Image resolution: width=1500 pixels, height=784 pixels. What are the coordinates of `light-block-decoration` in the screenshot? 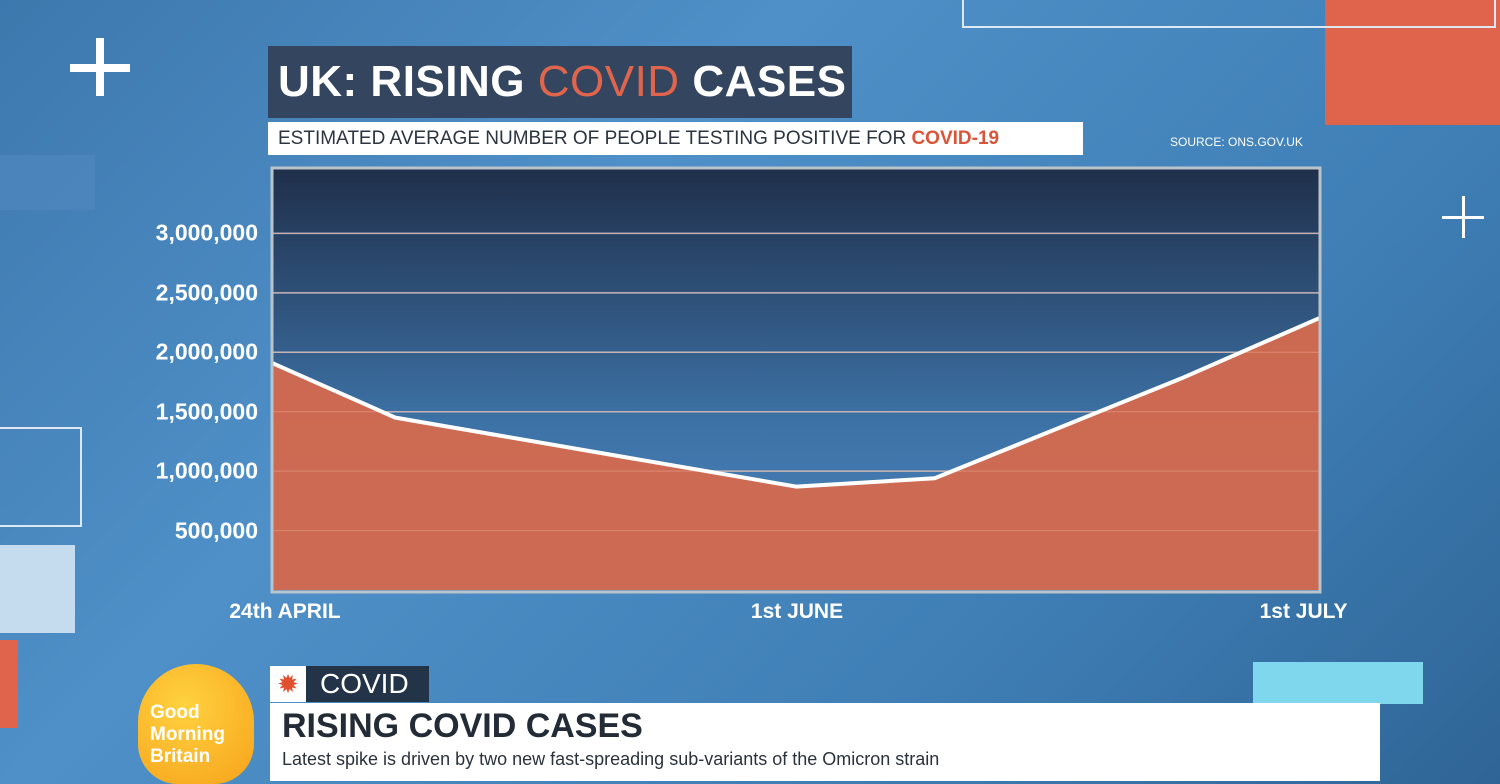 It's located at (37, 589).